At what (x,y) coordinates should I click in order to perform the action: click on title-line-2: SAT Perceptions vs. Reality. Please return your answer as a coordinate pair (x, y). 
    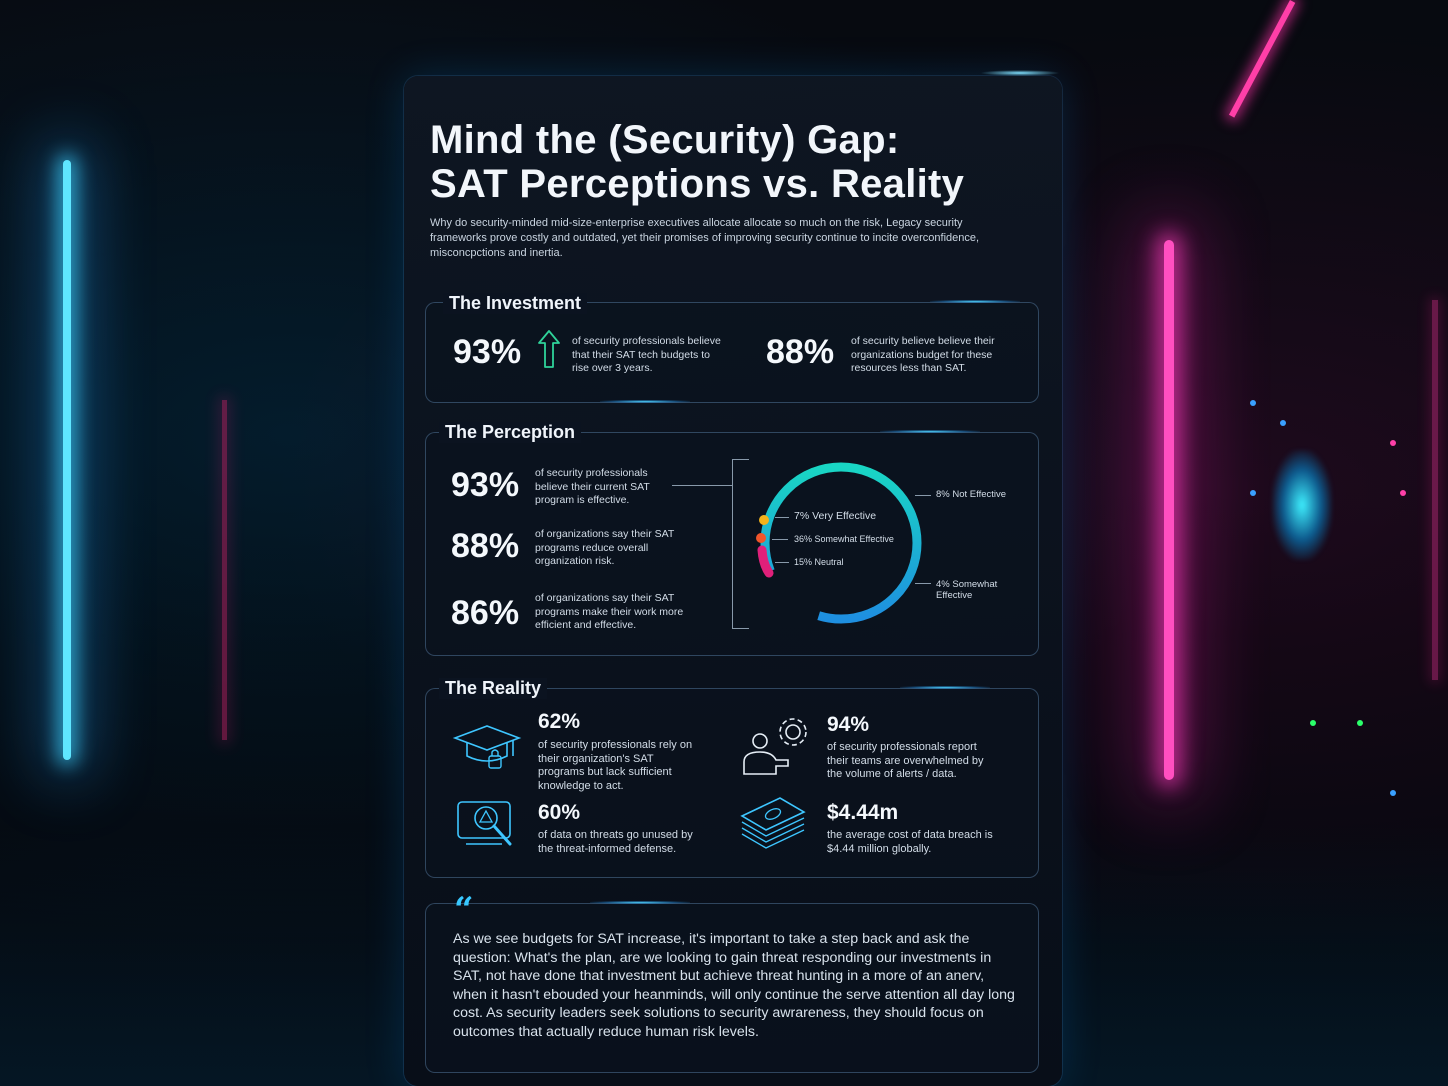
    Looking at the image, I should click on (697, 184).